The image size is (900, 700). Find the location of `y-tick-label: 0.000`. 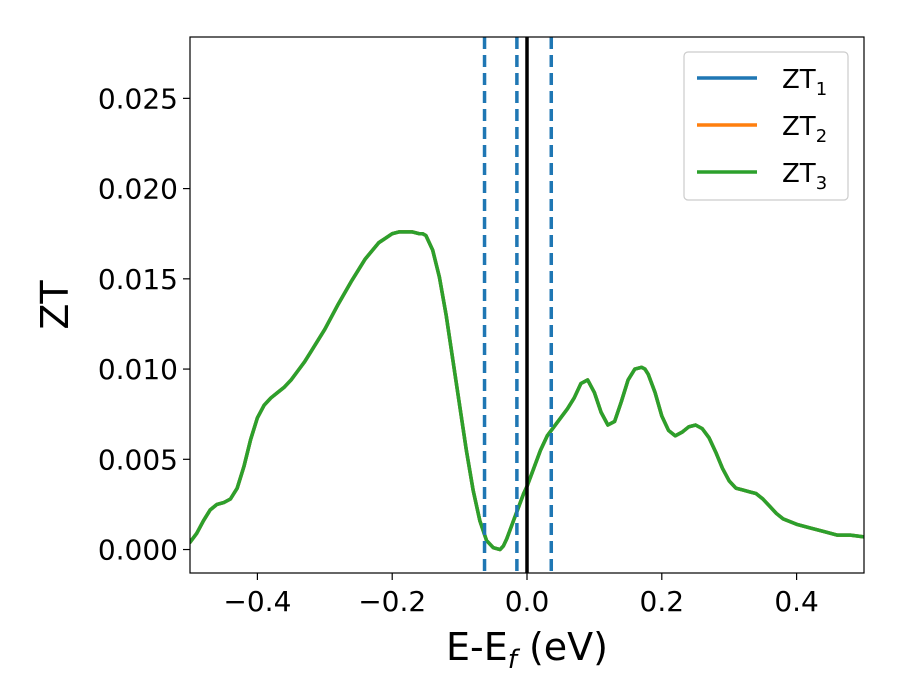

y-tick-label: 0.000 is located at coordinates (138, 550).